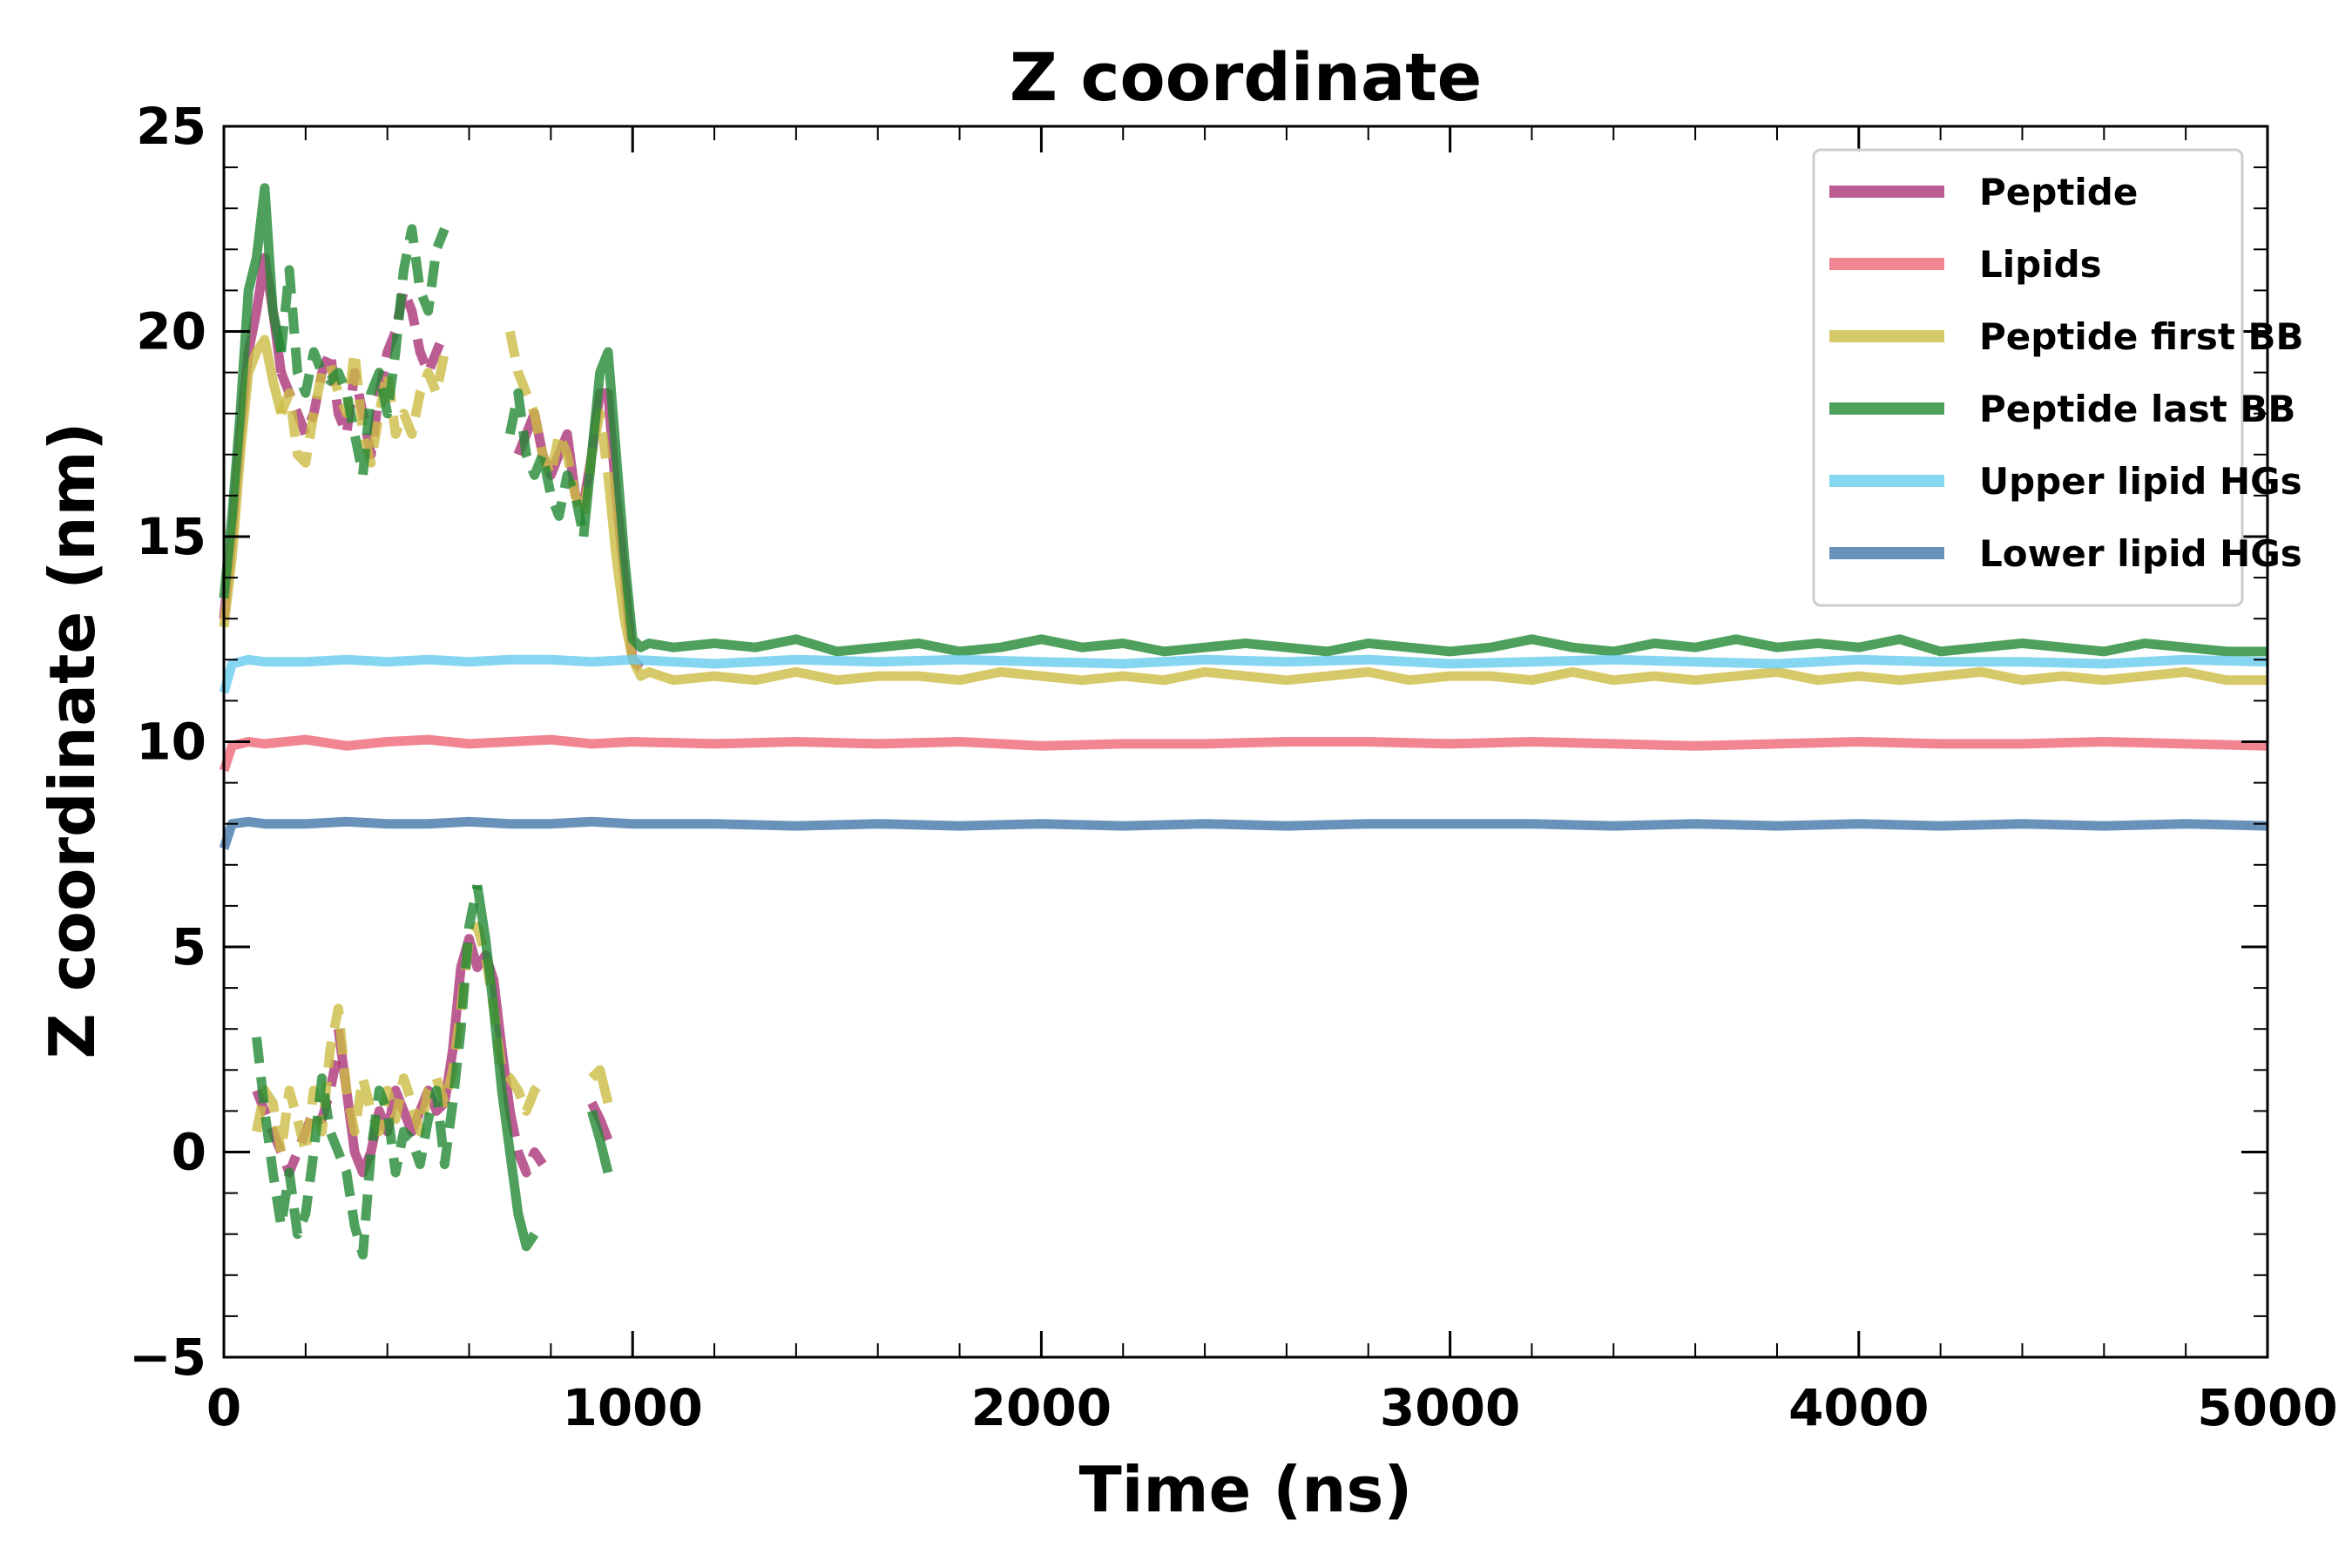  I want to click on y-tick-label: 10, so click(171, 742).